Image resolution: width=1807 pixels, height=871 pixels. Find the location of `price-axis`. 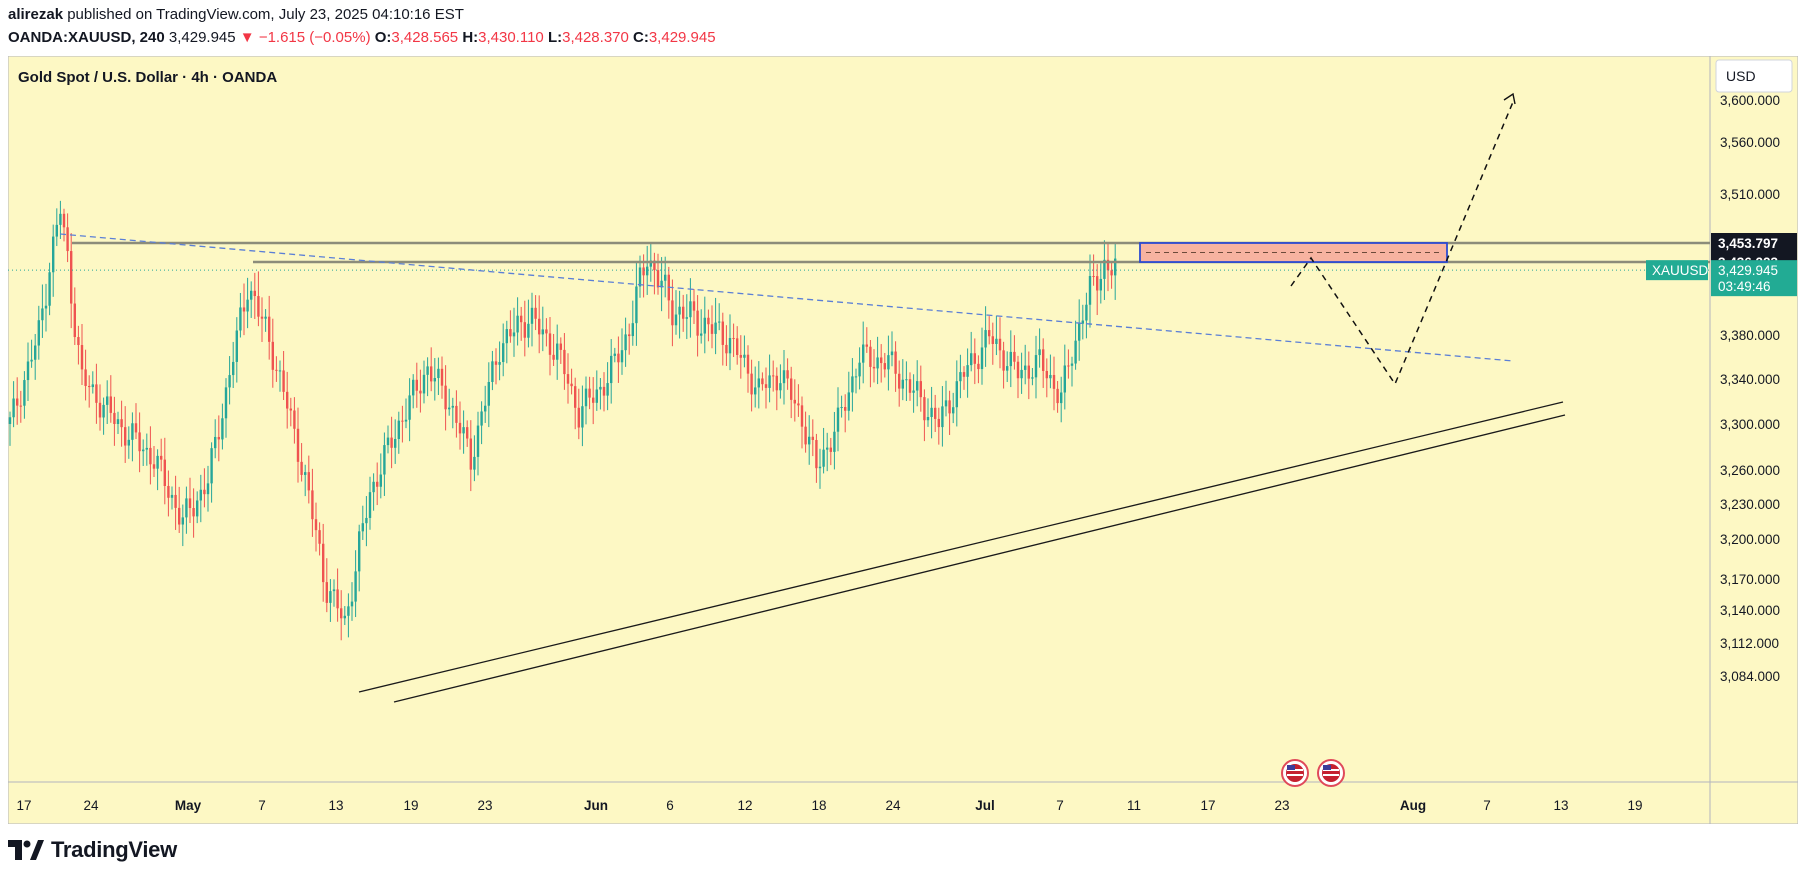

price-axis is located at coordinates (1753, 440).